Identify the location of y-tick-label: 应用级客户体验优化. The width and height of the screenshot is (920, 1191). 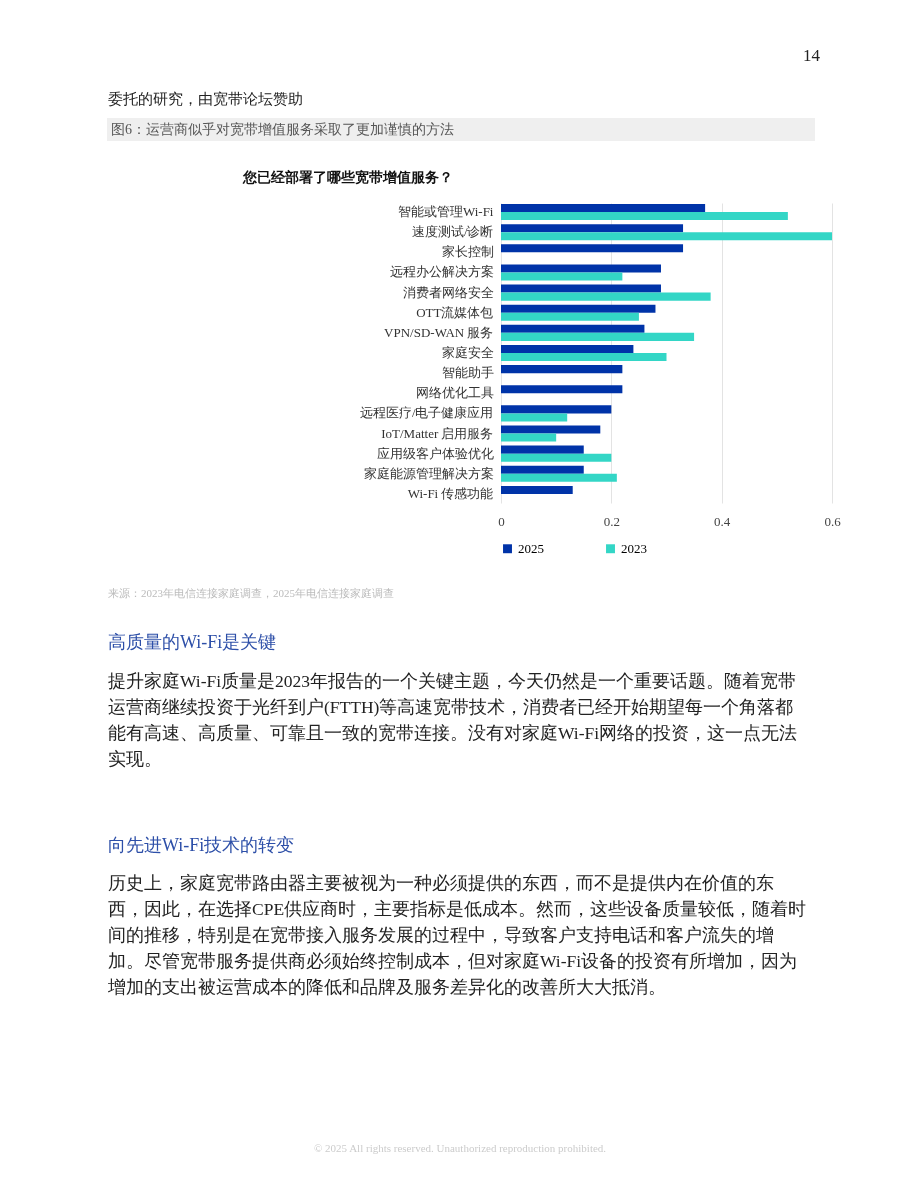
(435, 453).